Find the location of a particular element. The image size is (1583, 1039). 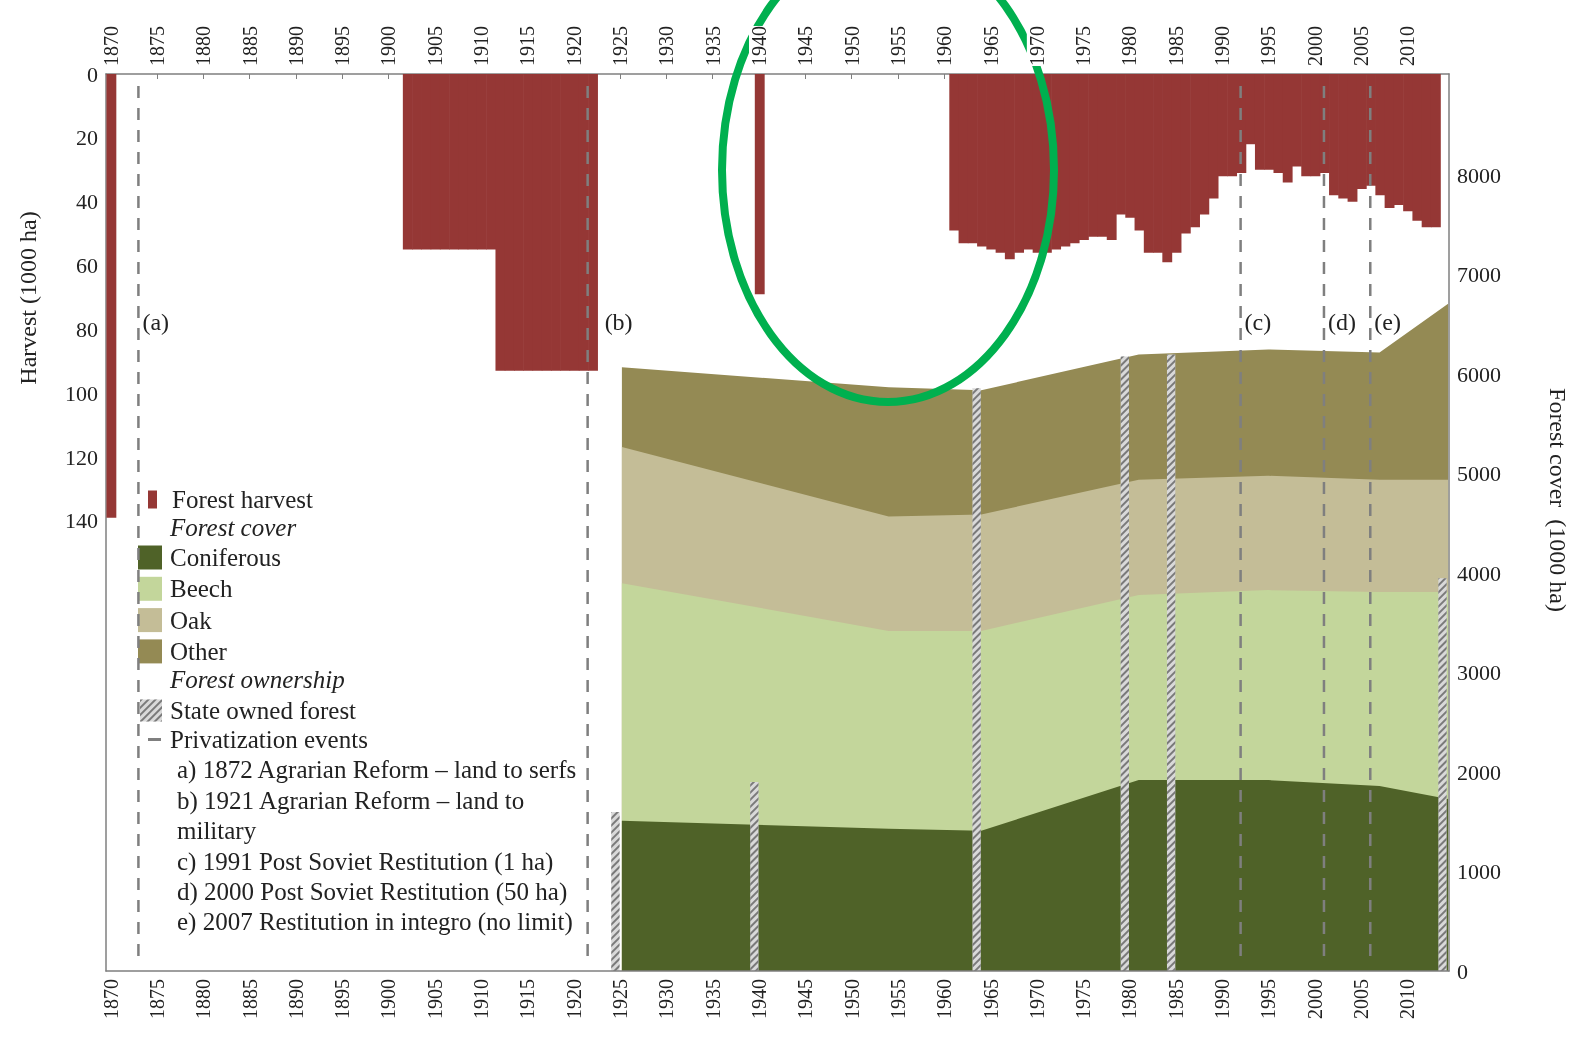

y2-tick-label: 5000 is located at coordinates (1479, 474).